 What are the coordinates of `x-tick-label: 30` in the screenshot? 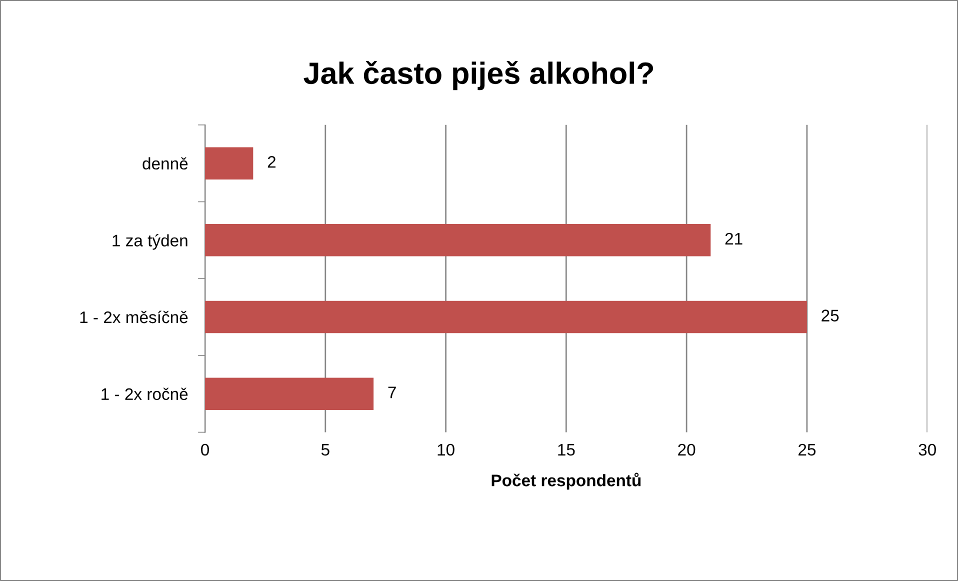 It's located at (927, 450).